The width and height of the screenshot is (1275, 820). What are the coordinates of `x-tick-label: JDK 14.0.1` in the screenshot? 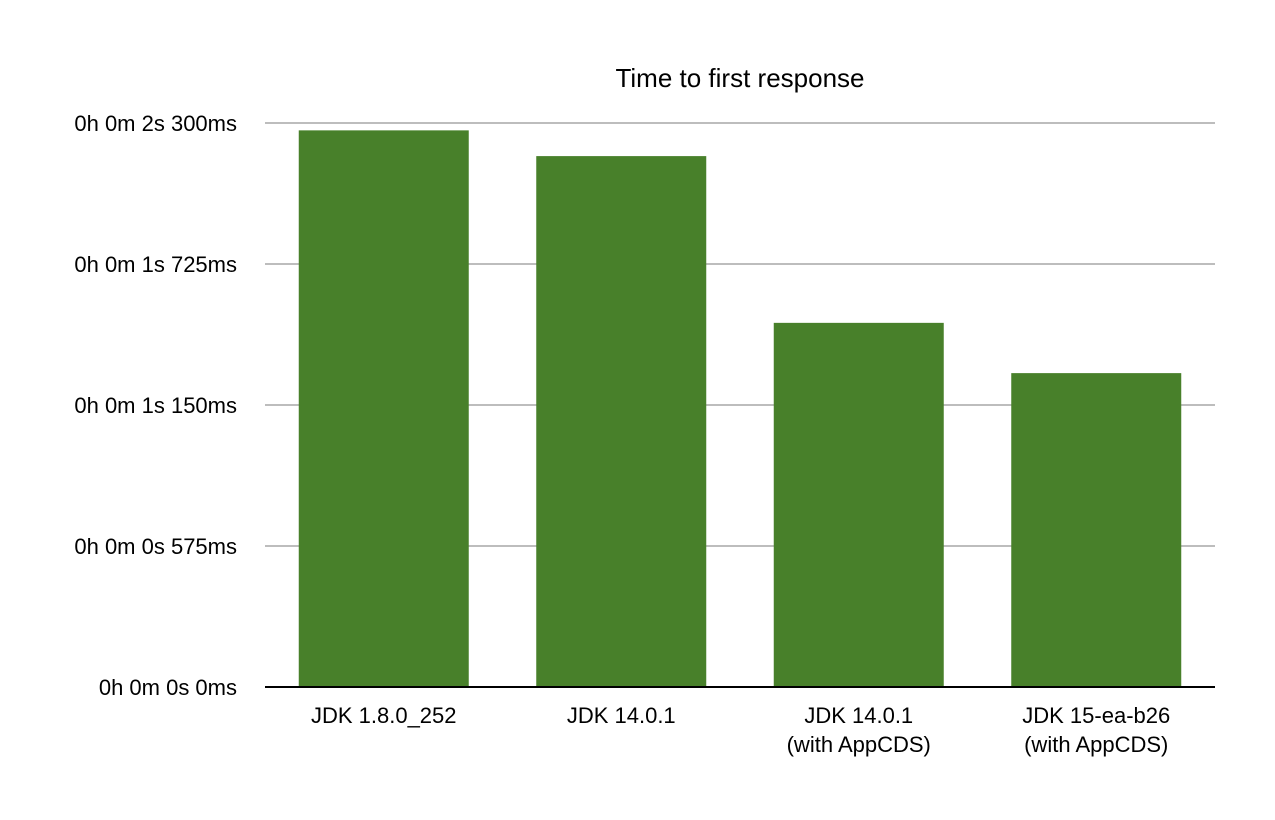 It's located at (621, 715).